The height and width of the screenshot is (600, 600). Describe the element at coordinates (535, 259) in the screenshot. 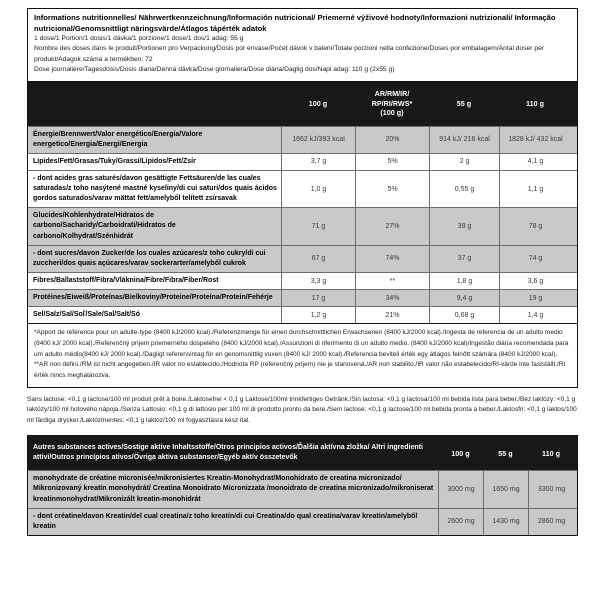

I see `value-cell: 74 g` at that location.